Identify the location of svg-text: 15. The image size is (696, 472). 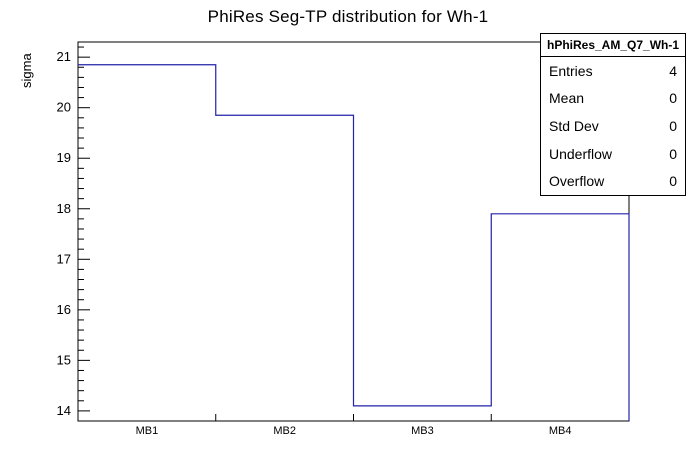
(64, 359).